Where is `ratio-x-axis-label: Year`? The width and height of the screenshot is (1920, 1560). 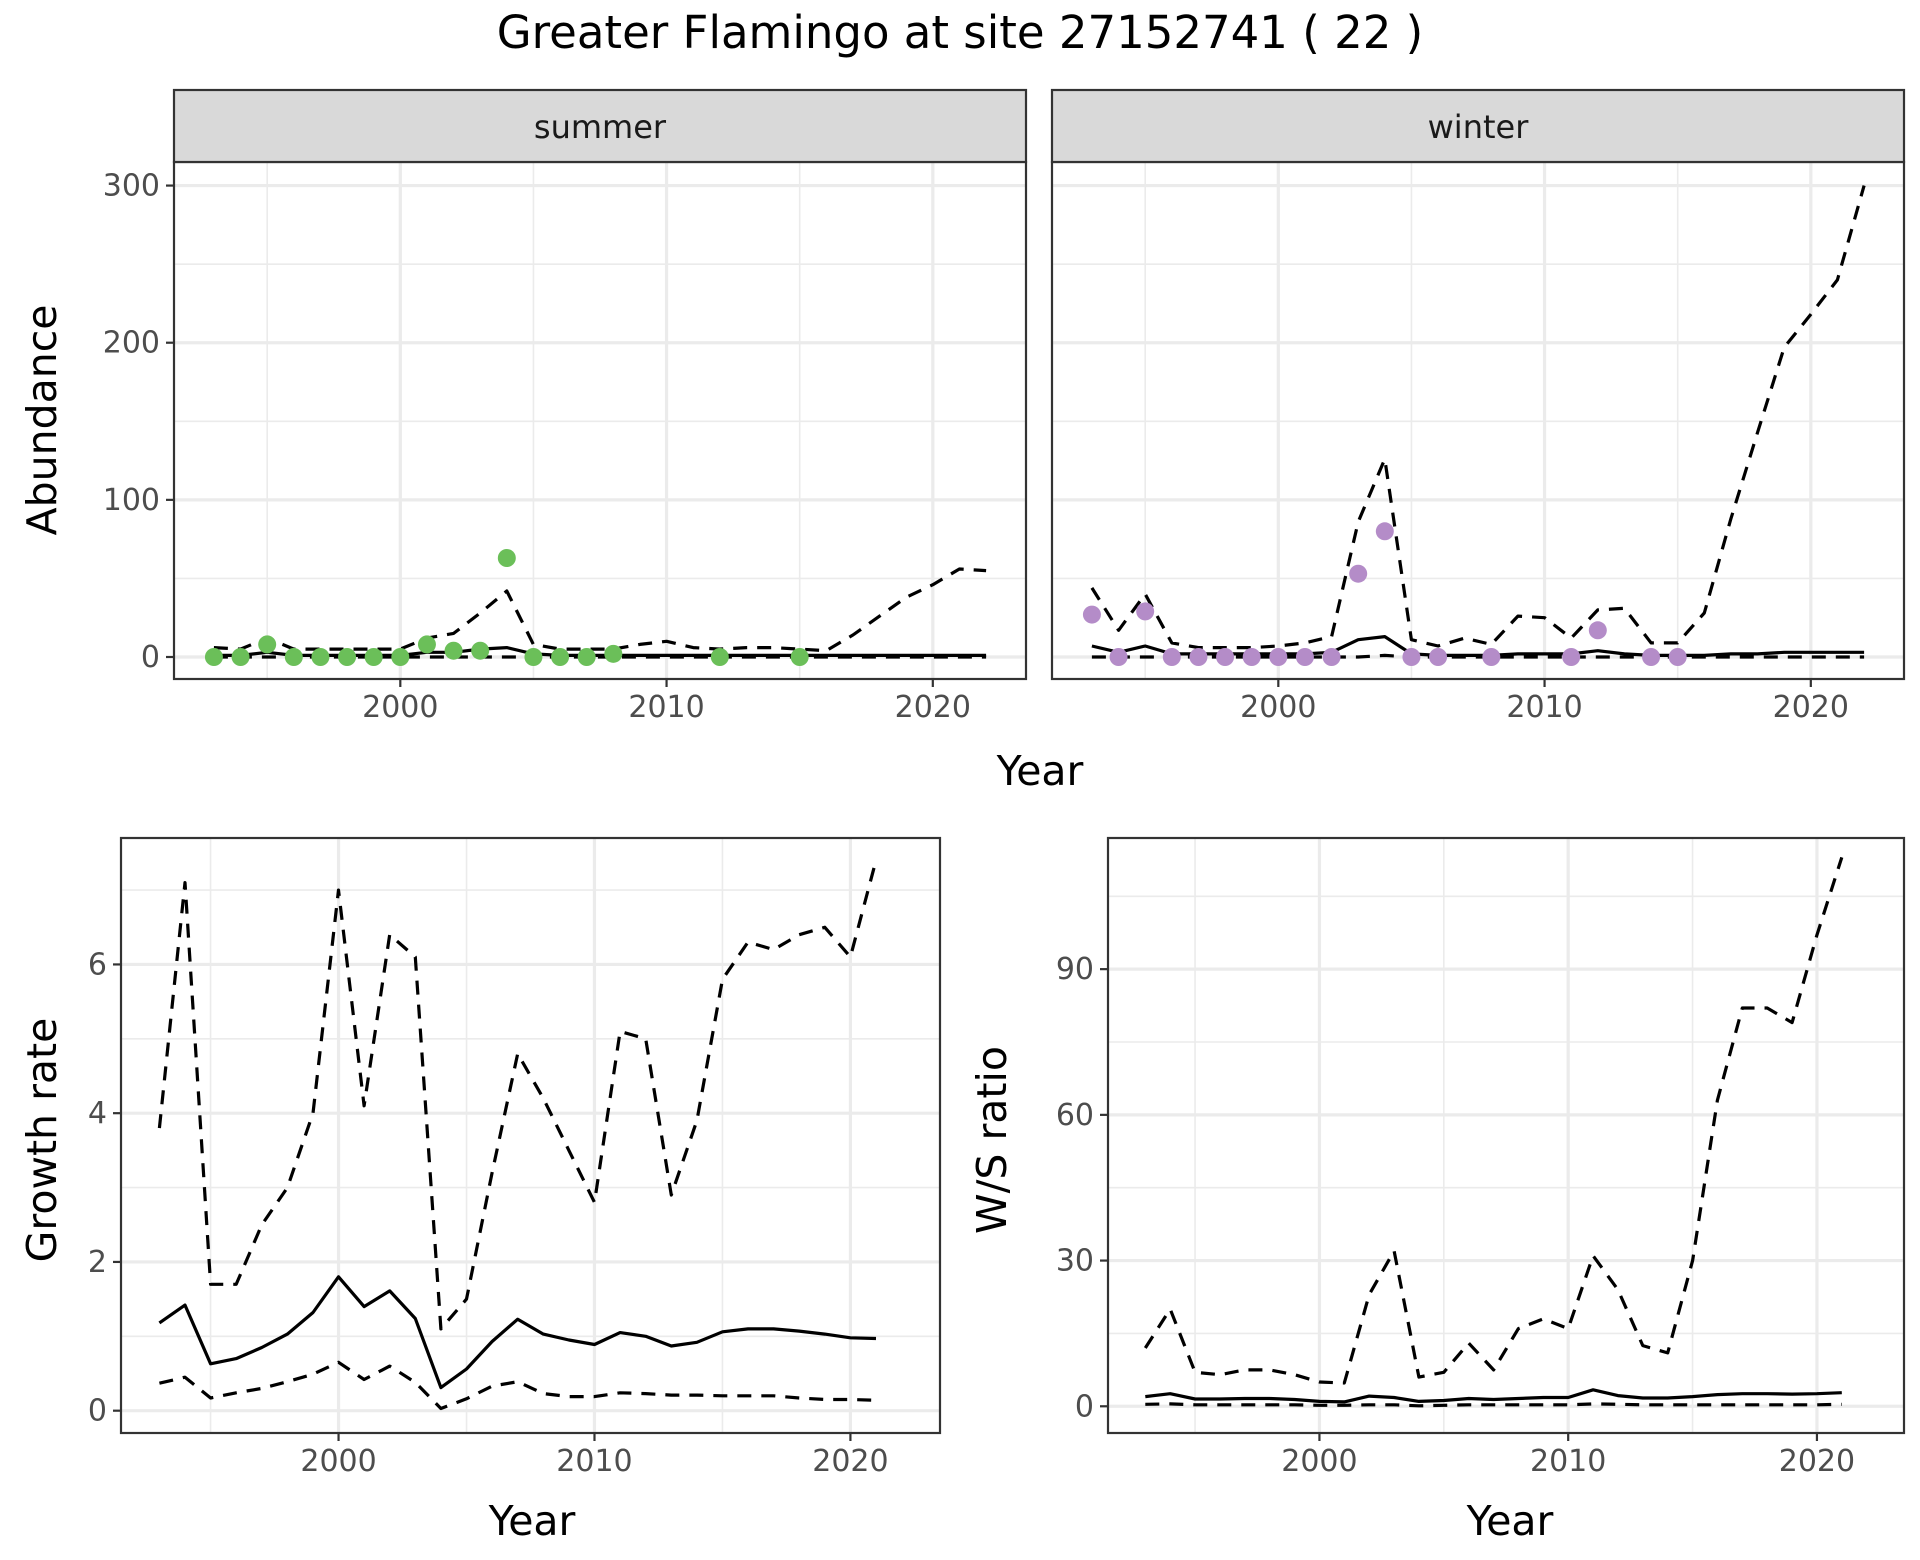
ratio-x-axis-label: Year is located at coordinates (1510, 1521).